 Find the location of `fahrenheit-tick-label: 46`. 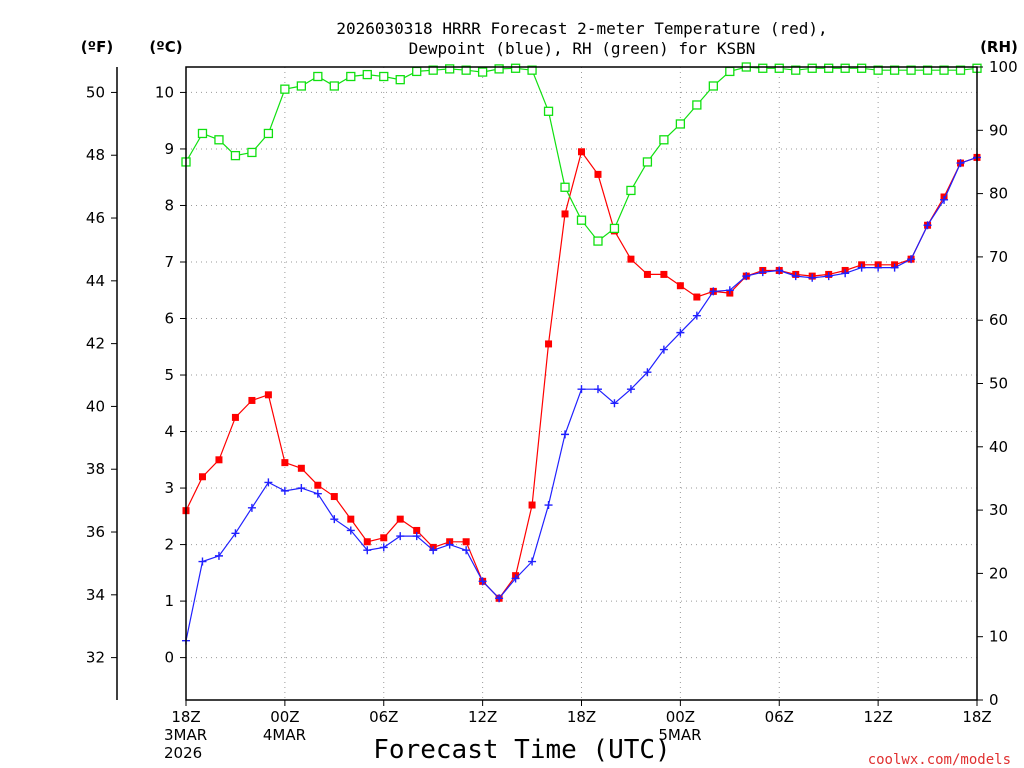

fahrenheit-tick-label: 46 is located at coordinates (95, 218).